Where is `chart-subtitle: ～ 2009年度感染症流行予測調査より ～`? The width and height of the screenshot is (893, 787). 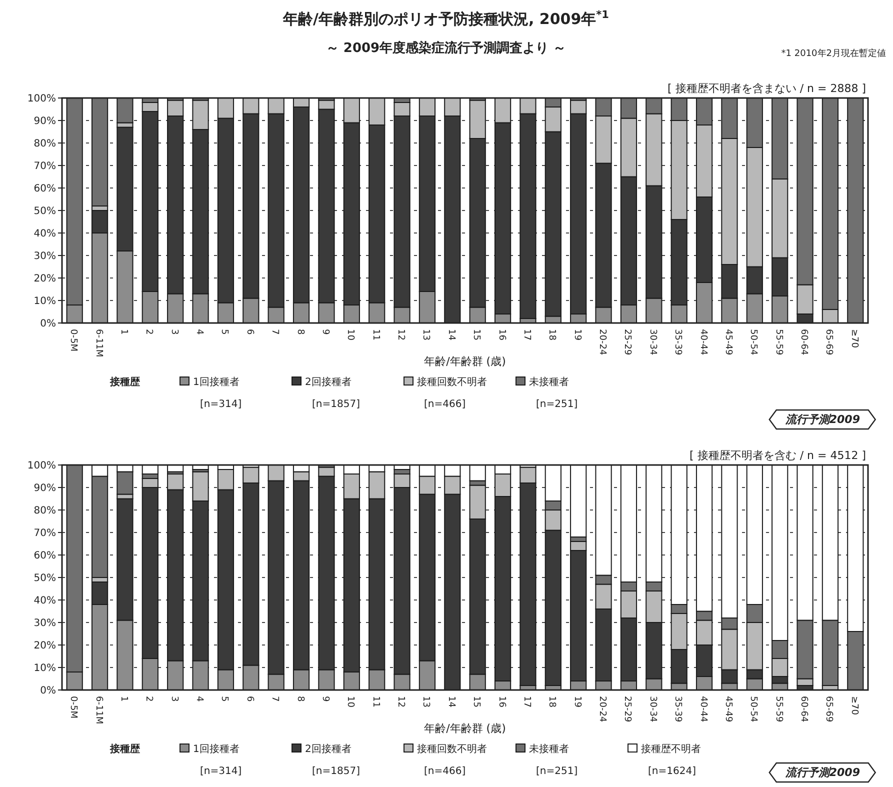
chart-subtitle: ～ 2009年度感染症流行予測調査より ～ is located at coordinates (446, 48).